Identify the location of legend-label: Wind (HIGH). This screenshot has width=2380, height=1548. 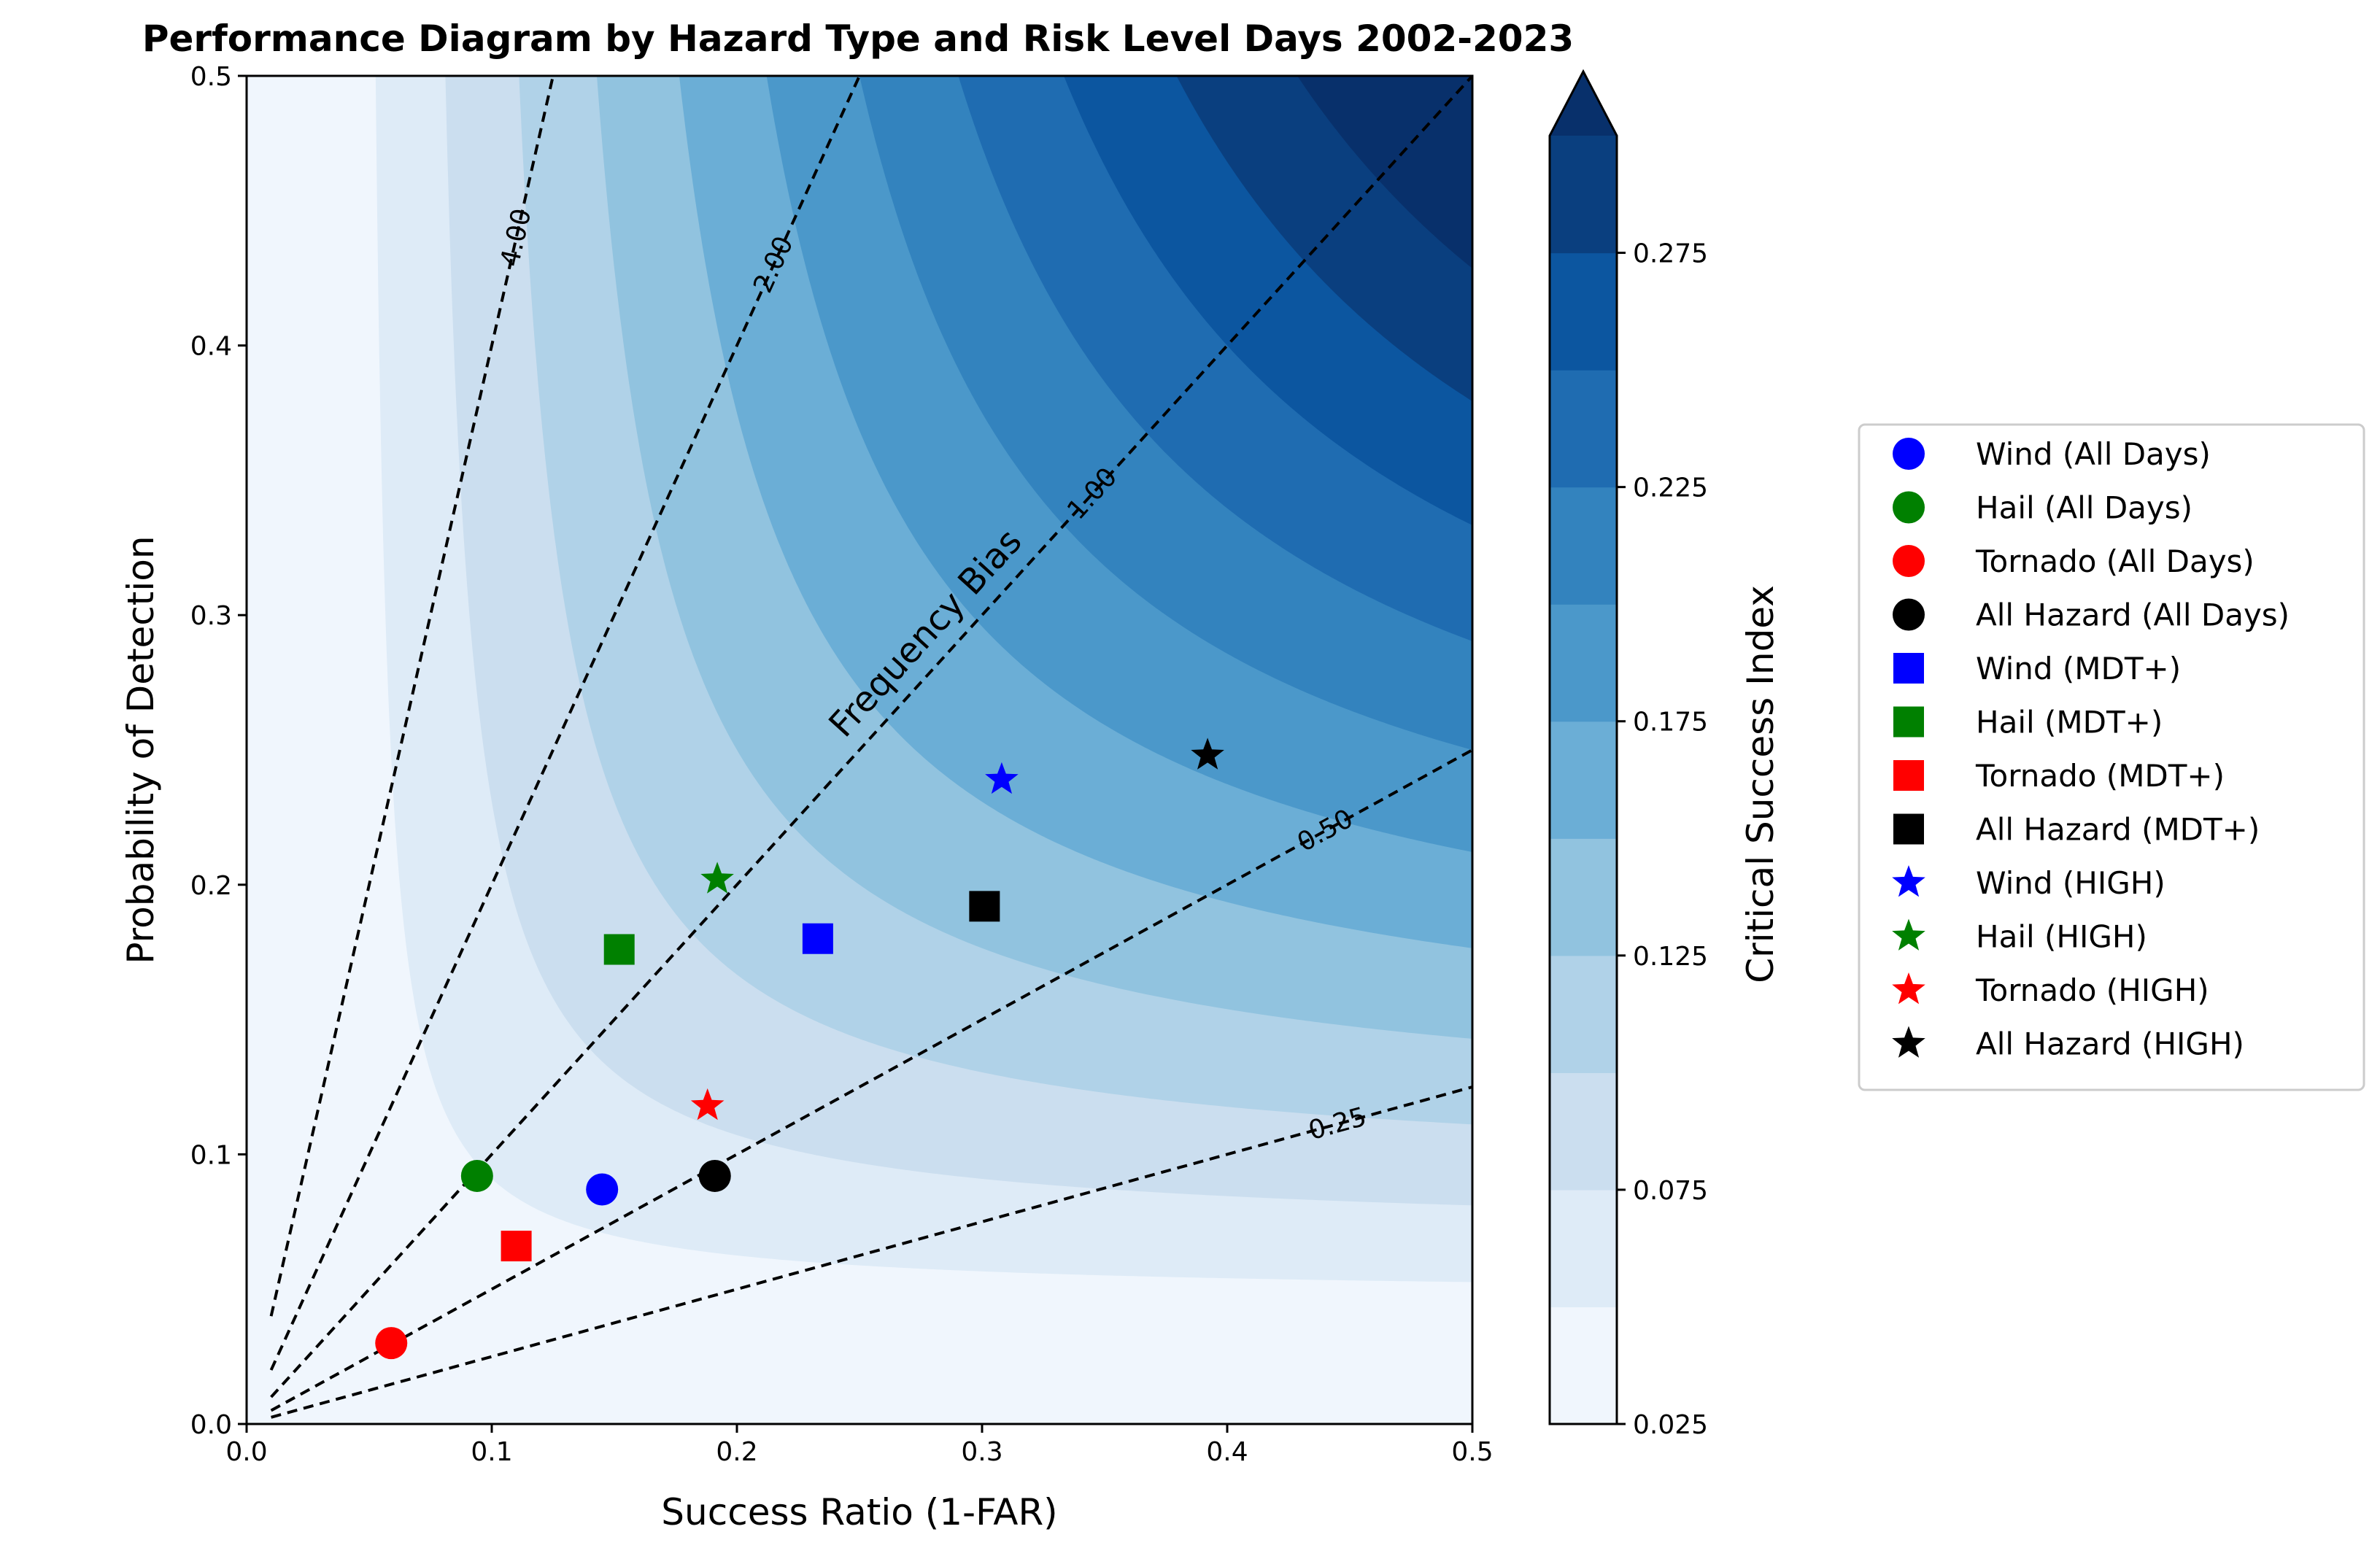
(2070, 883).